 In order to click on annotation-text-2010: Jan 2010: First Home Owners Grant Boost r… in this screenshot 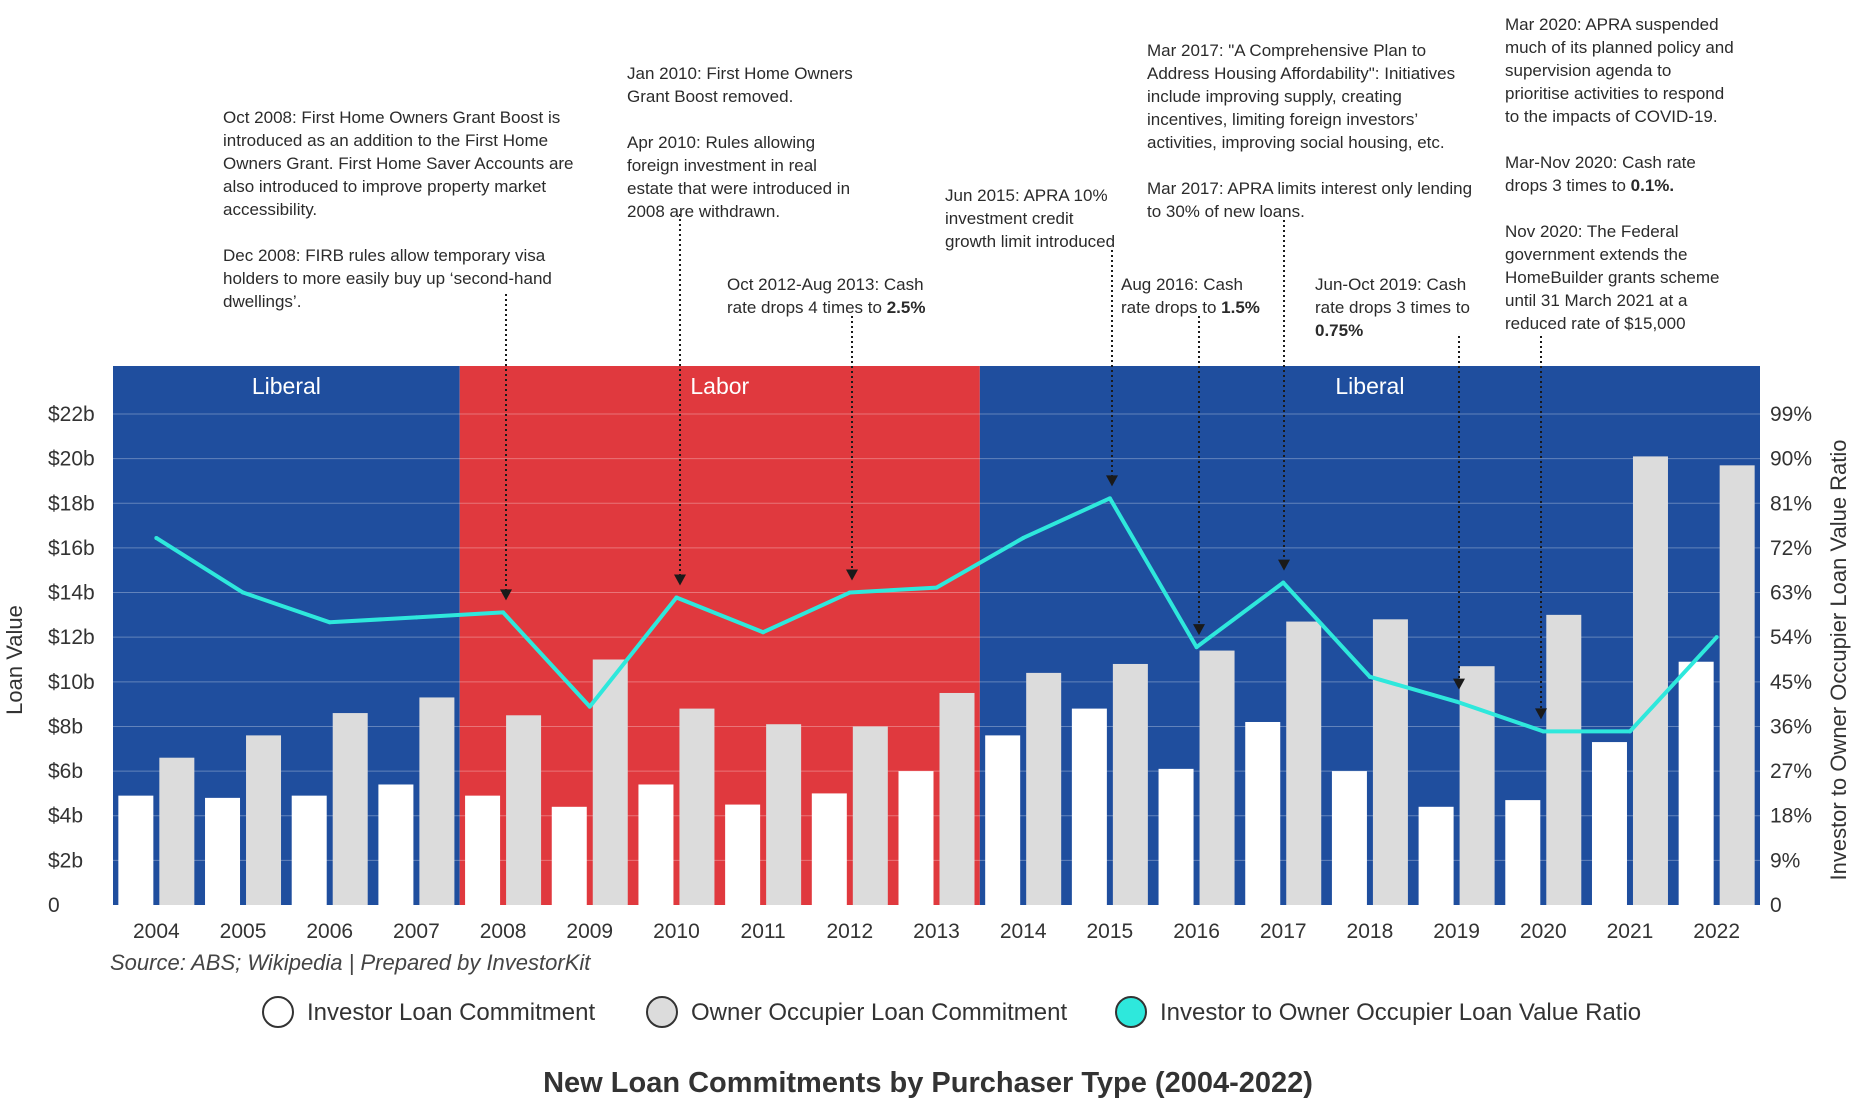, I will do `click(740, 142)`.